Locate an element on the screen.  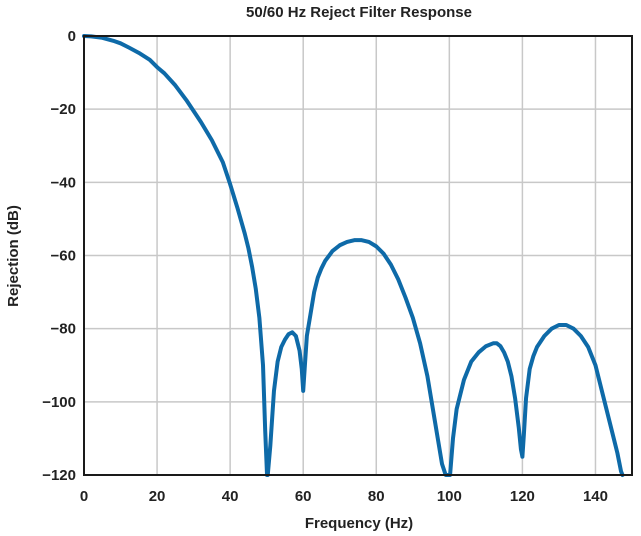
x-tick-label: 60 is located at coordinates (303, 496).